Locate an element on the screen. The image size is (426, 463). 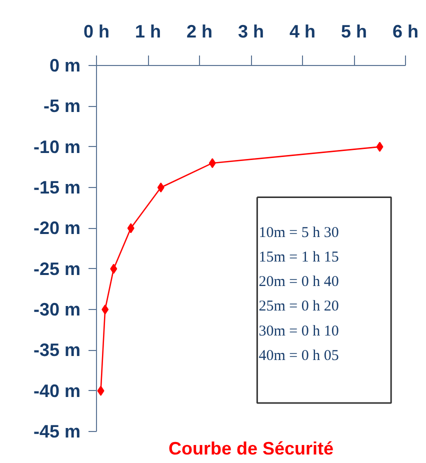
text: Courbe de Sécurité is located at coordinates (251, 448).